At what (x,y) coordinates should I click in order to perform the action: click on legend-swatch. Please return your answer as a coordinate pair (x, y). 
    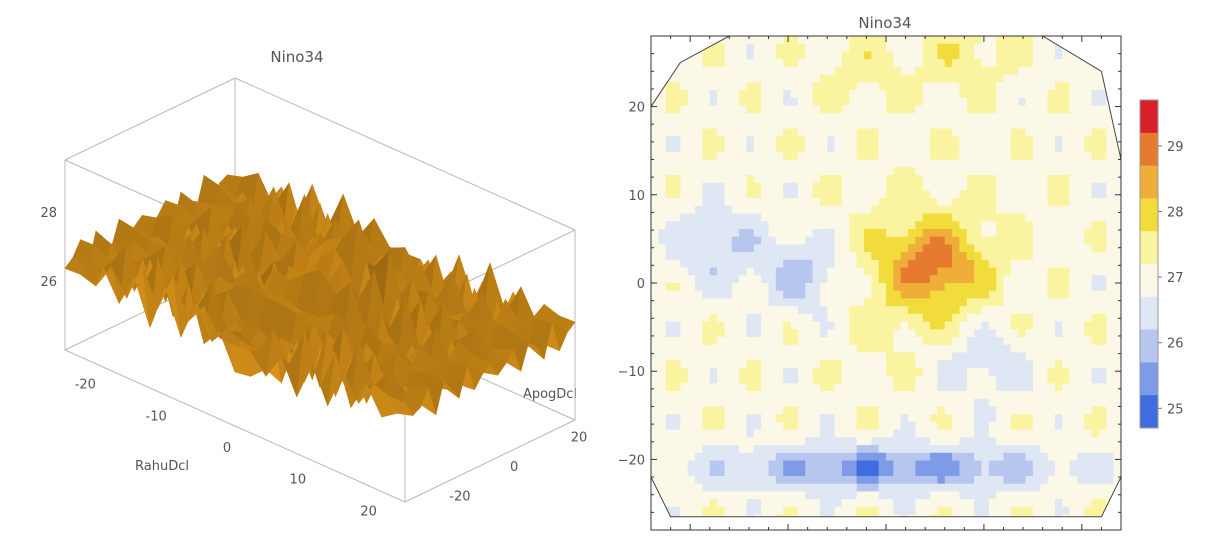
    Looking at the image, I should click on (1149, 346).